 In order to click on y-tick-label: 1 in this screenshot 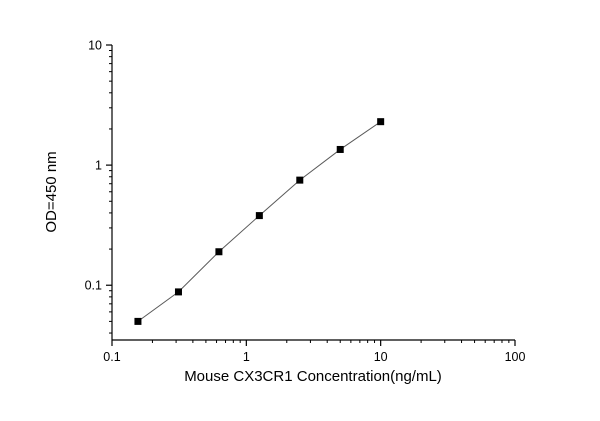, I will do `click(98, 166)`.